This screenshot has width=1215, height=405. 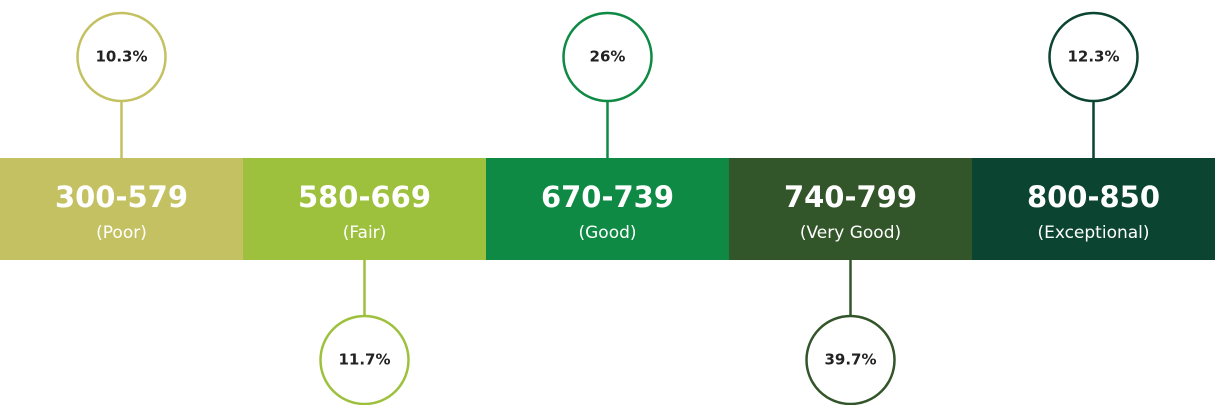 I want to click on score-label: (Good), so click(x=607, y=233).